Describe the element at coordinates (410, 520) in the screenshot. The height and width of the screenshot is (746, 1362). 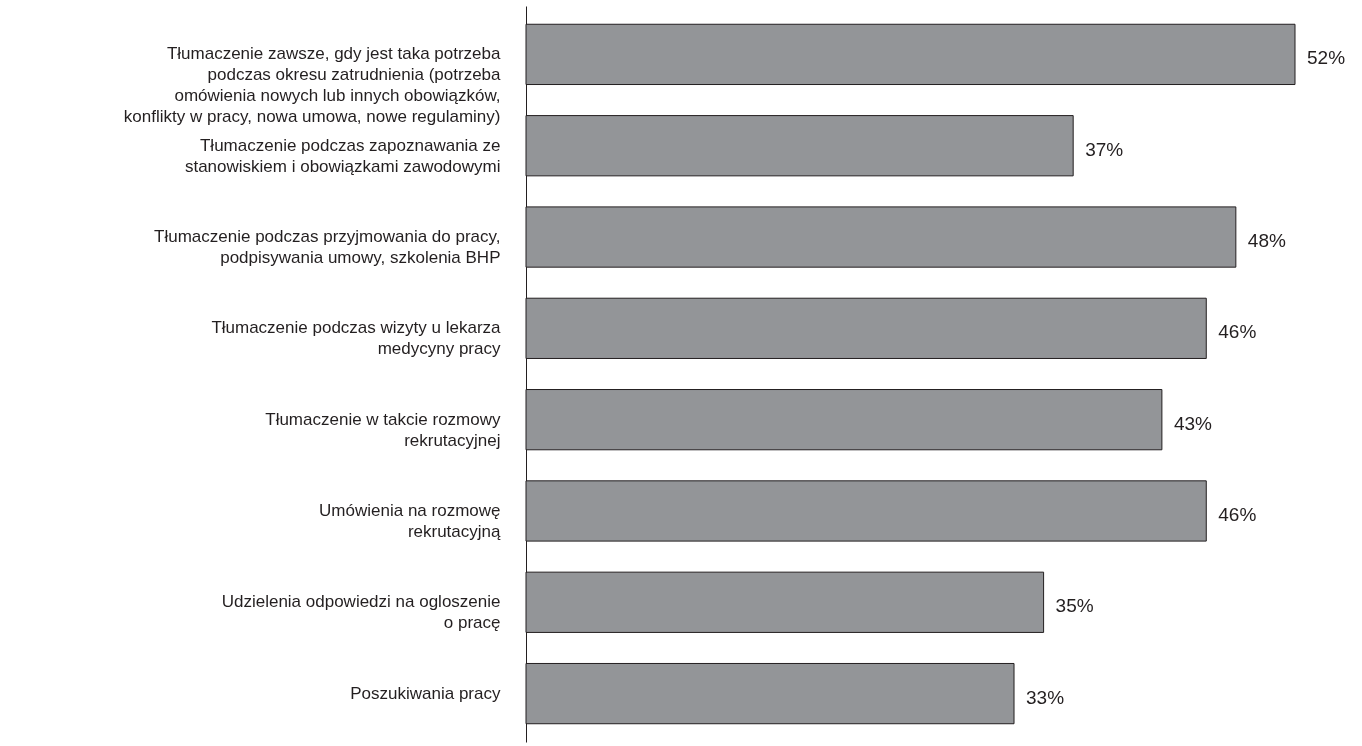
I see `y-tick-label: Umówienia na rozmowę rekrutacyjną` at that location.